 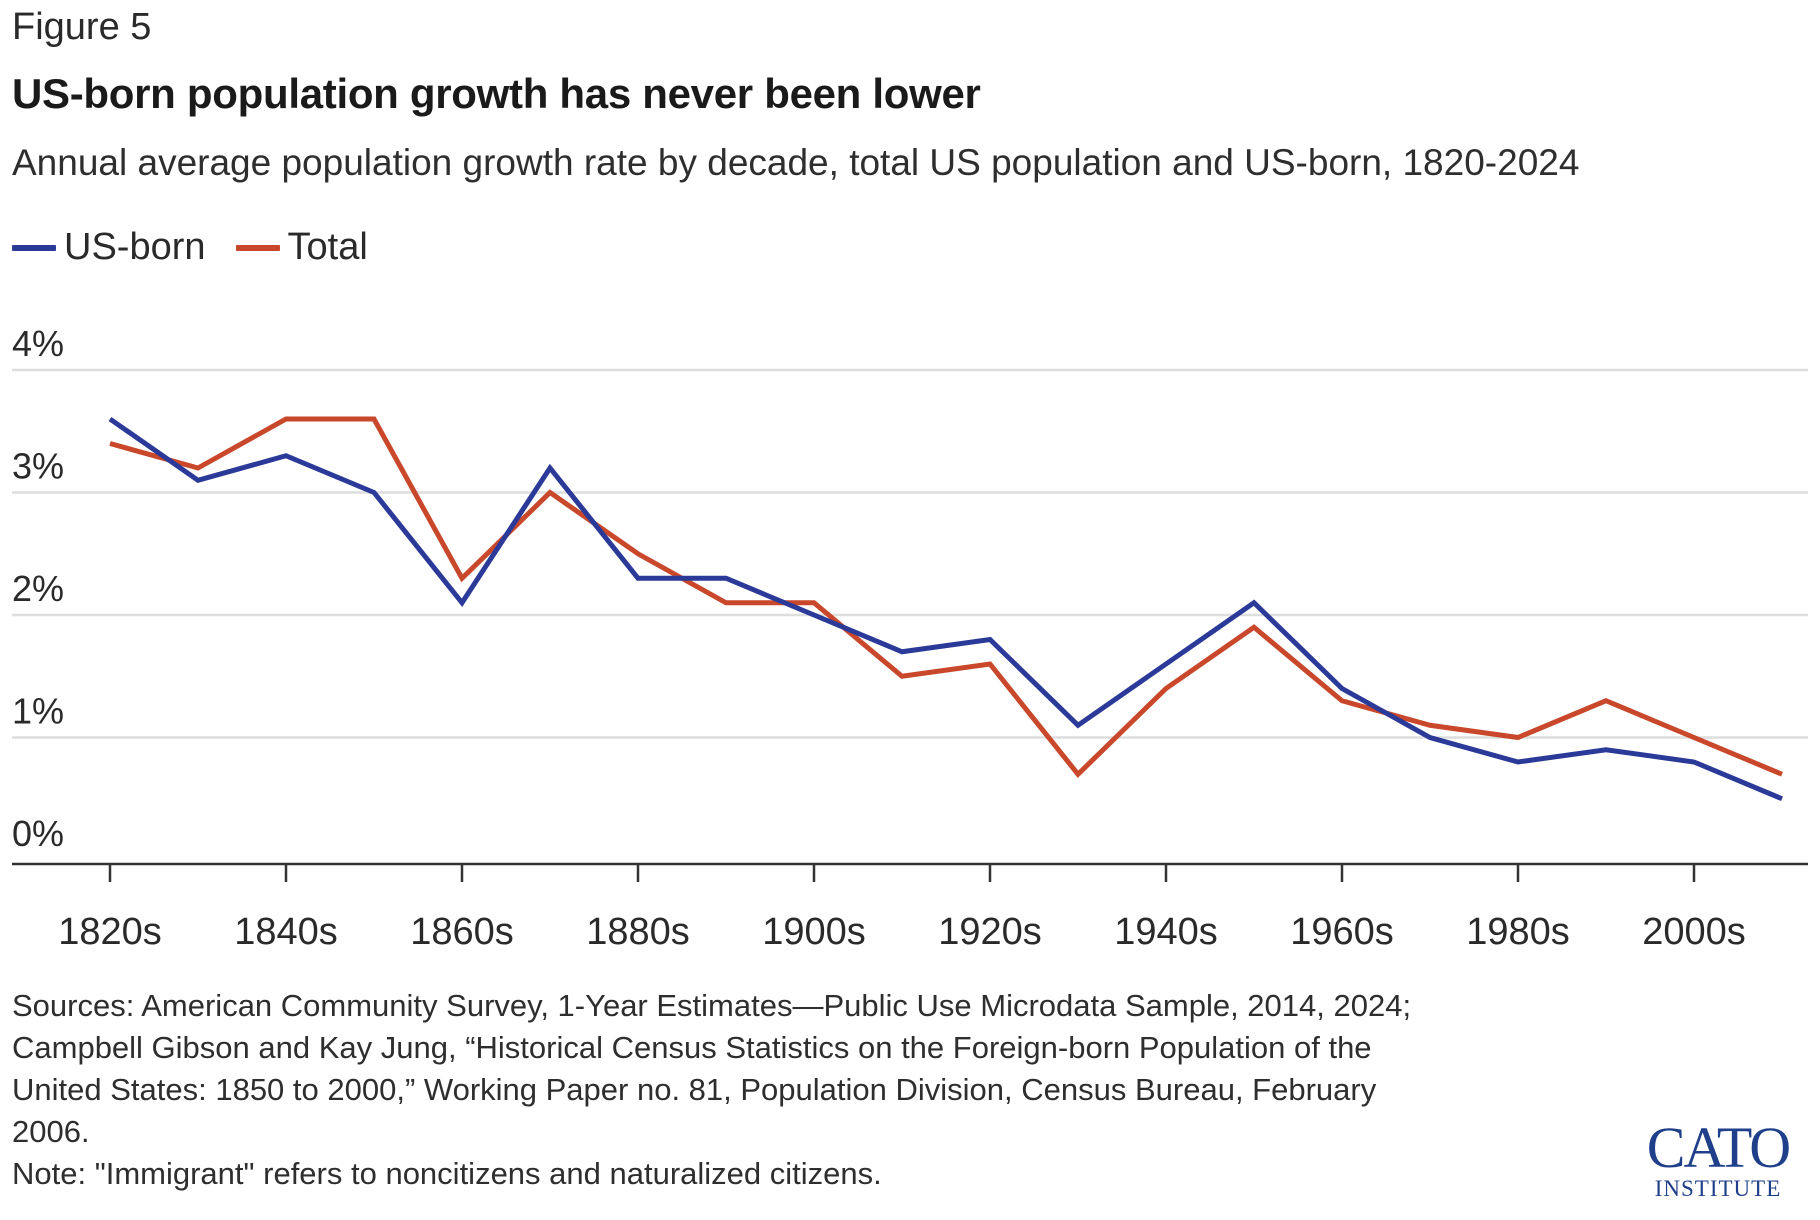 What do you see at coordinates (1718, 1188) in the screenshot?
I see `logo-sub-text: INSTITUTE` at bounding box center [1718, 1188].